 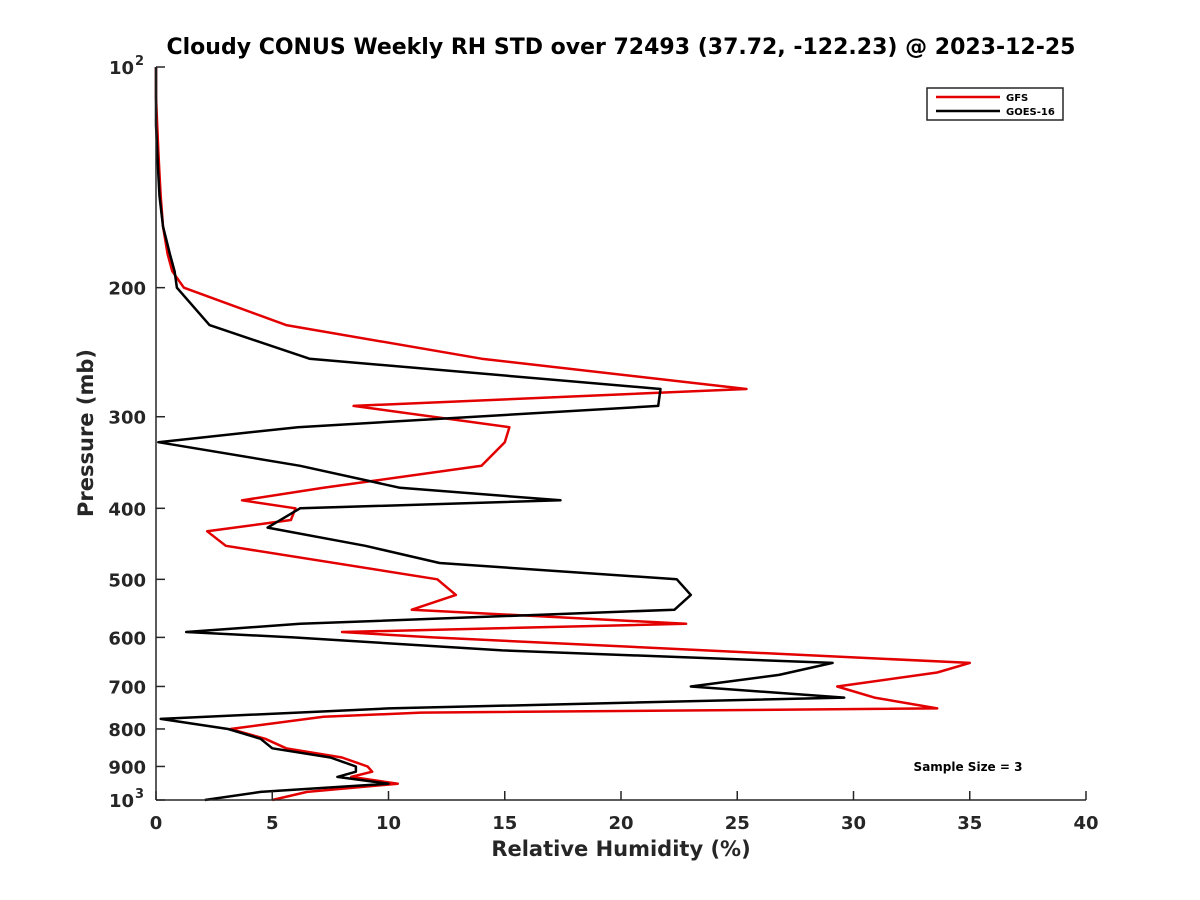 What do you see at coordinates (969, 823) in the screenshot?
I see `x-tick-label: 35` at bounding box center [969, 823].